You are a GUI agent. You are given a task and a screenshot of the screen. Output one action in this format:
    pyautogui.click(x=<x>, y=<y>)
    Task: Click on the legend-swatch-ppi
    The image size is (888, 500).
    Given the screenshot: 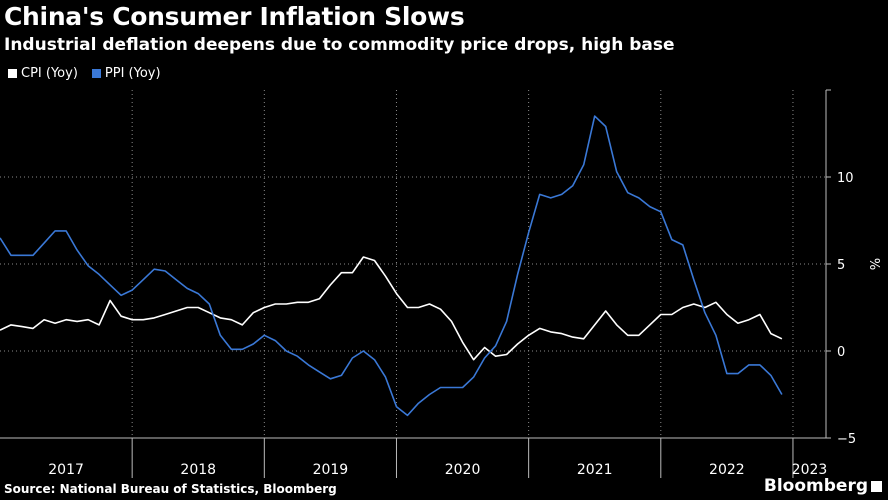 What is the action you would take?
    pyautogui.click(x=96, y=73)
    